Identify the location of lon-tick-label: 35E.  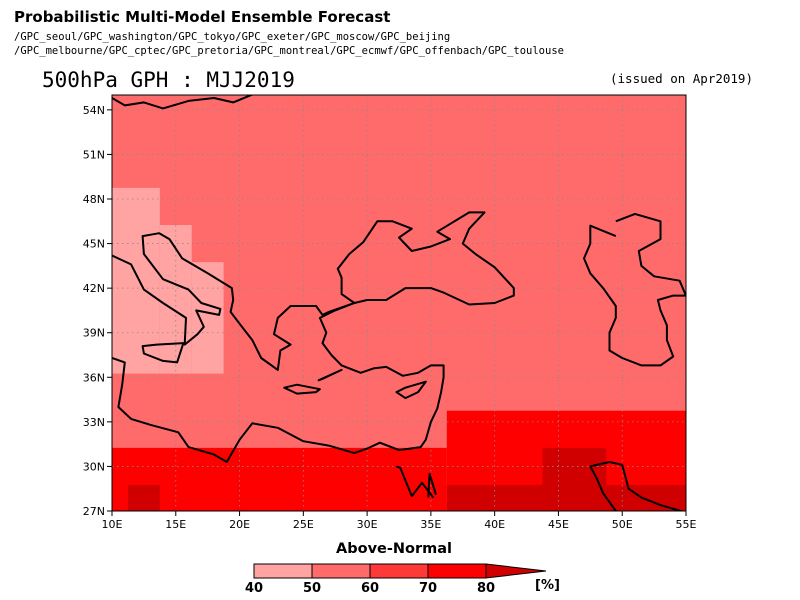
(430, 524).